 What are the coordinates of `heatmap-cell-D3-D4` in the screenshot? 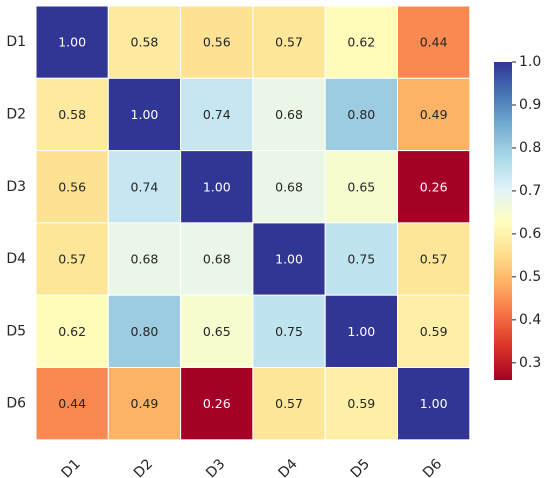 It's located at (289, 187).